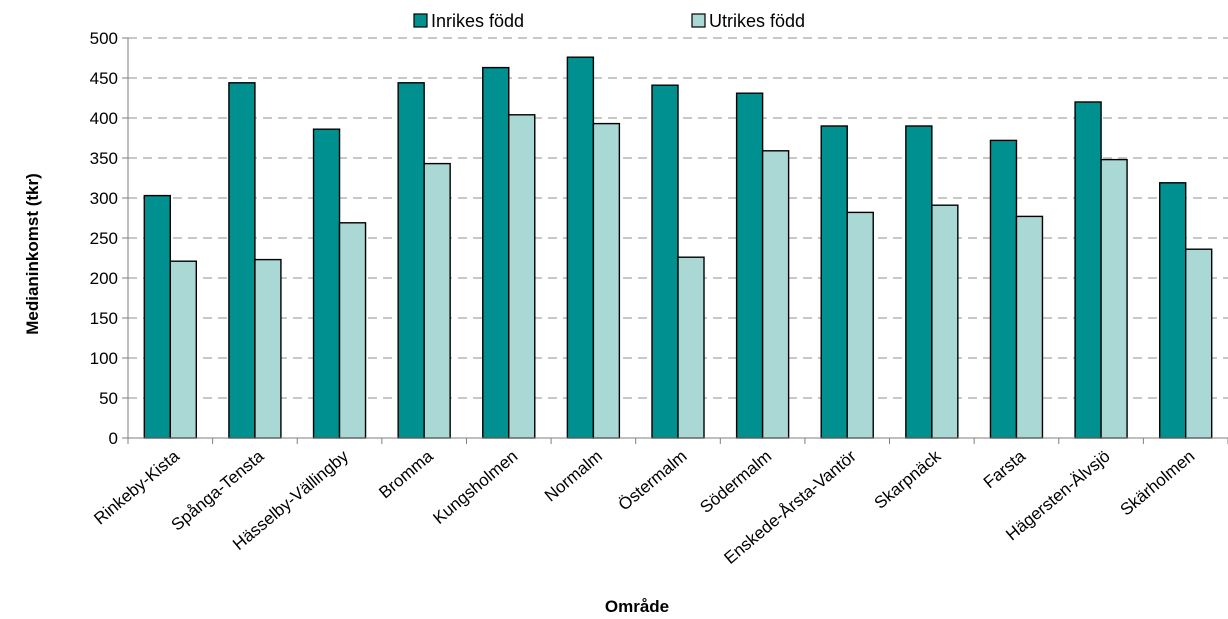 This screenshot has width=1228, height=619. Describe the element at coordinates (1005, 469) in the screenshot. I see `x-category-label: Farsta` at that location.